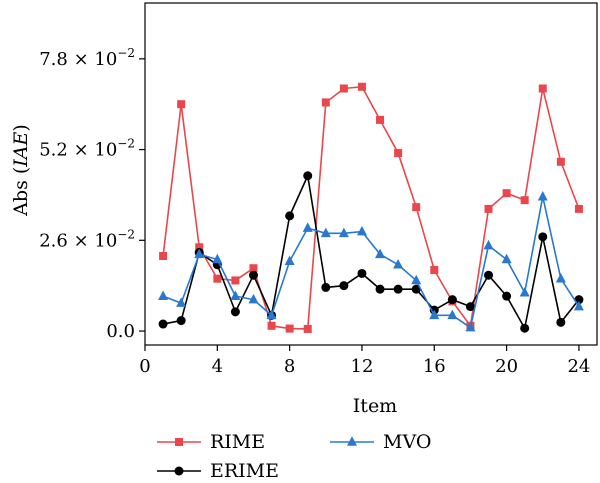 The width and height of the screenshot is (600, 483). I want to click on legend-marker-rime, so click(179, 442).